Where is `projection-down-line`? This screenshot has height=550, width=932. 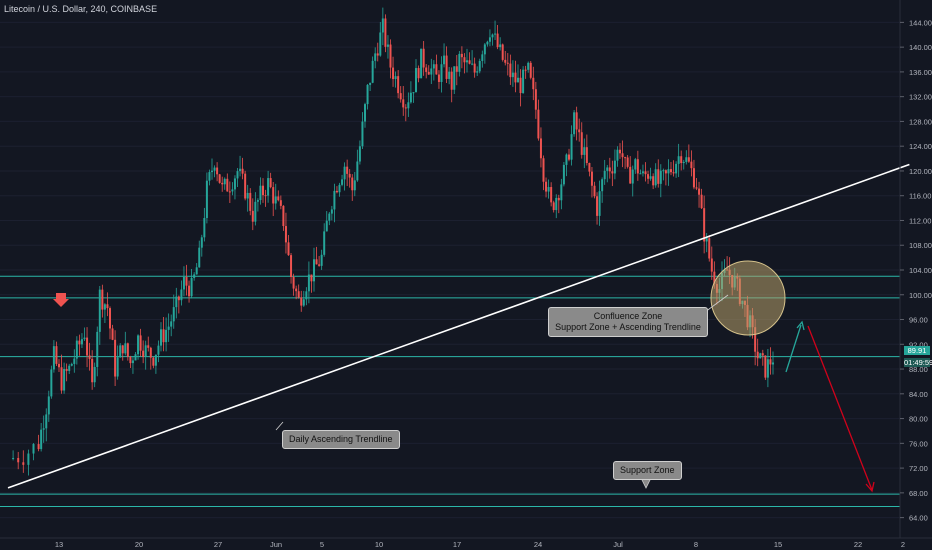
projection-down-line is located at coordinates (840, 408).